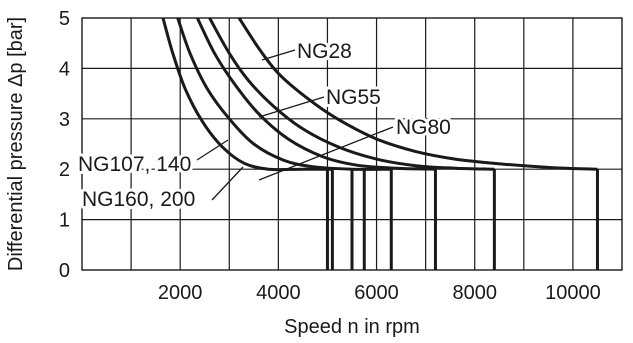  I want to click on y-tick-label: 4, so click(64, 69).